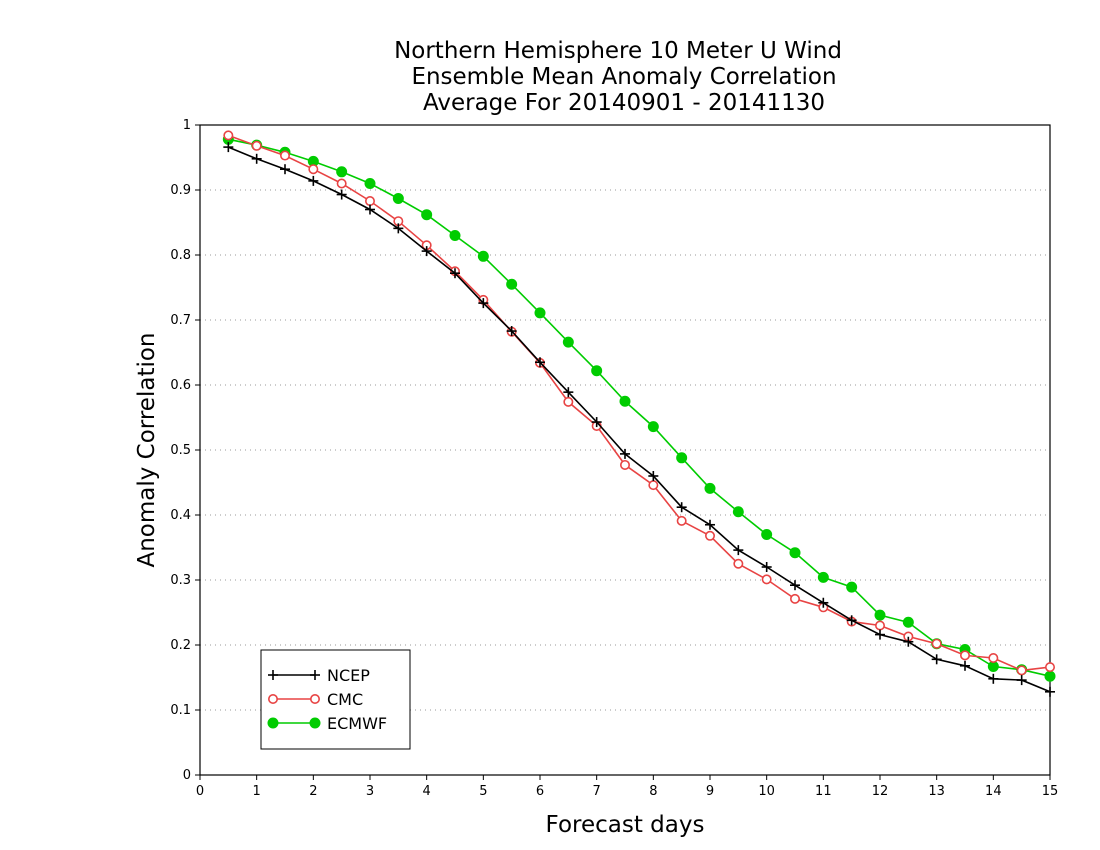 The height and width of the screenshot is (850, 1100). I want to click on y-tick-label: 0.8, so click(180, 255).